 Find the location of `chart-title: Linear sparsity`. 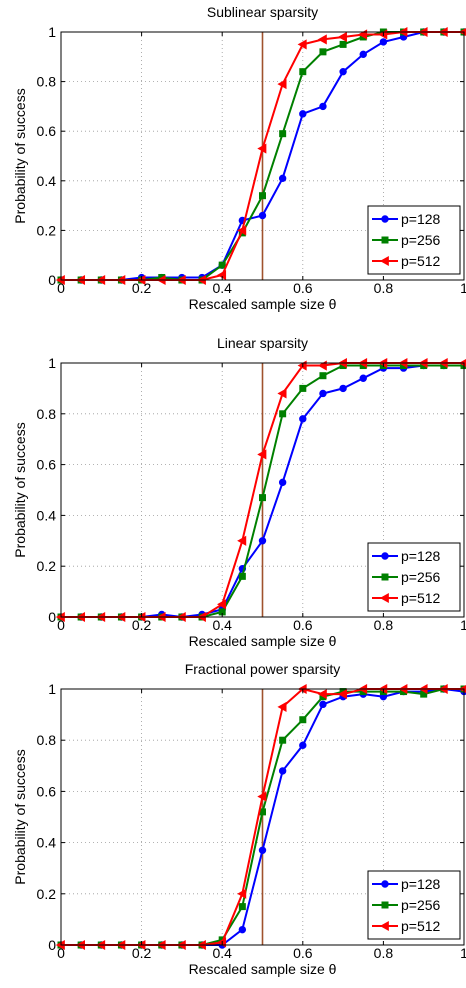

chart-title: Linear sparsity is located at coordinates (262, 343).